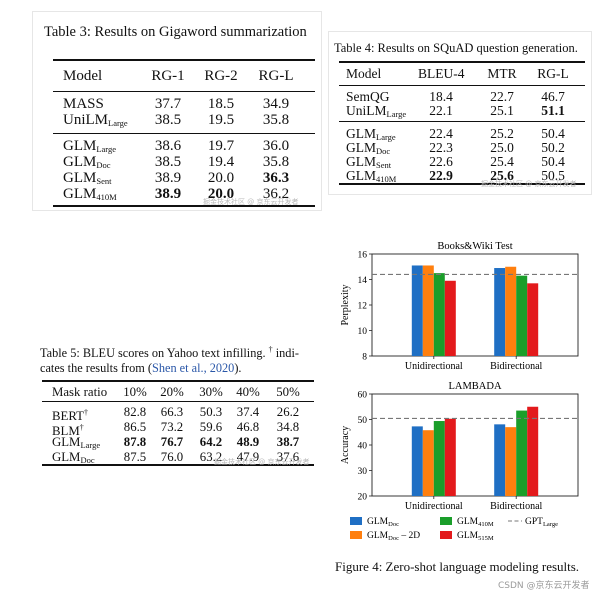 The width and height of the screenshot is (596, 593). What do you see at coordinates (462, 184) in the screenshot?
I see `table4-bottom-rule` at bounding box center [462, 184].